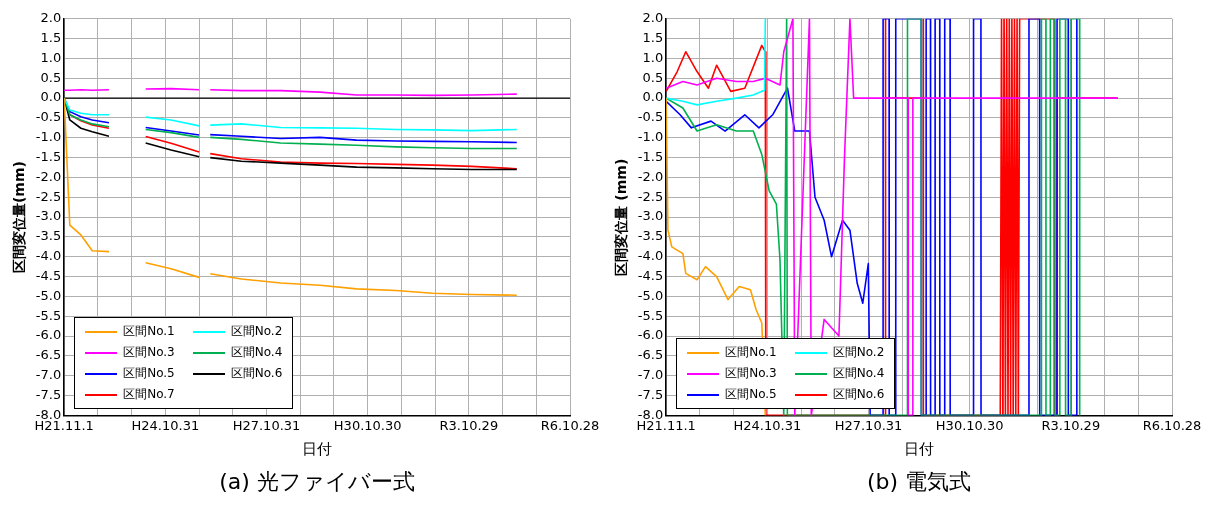 This screenshot has height=515, width=1214. Describe the element at coordinates (19, 217) in the screenshot. I see `y-axis-title: 区間変位量(mm)` at that location.